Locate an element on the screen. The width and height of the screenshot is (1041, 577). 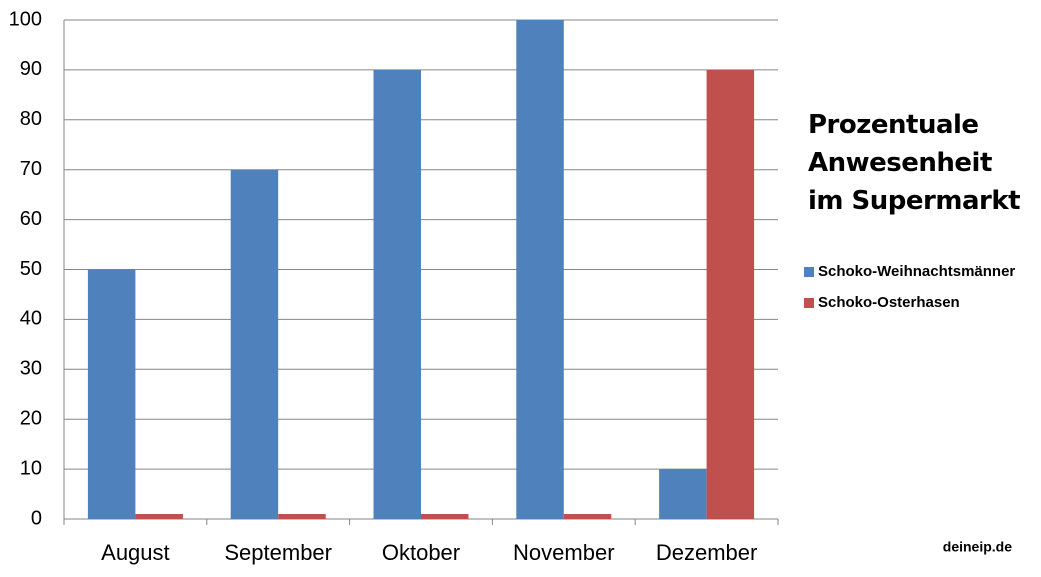
y-tick-label: 90 is located at coordinates (31, 69).